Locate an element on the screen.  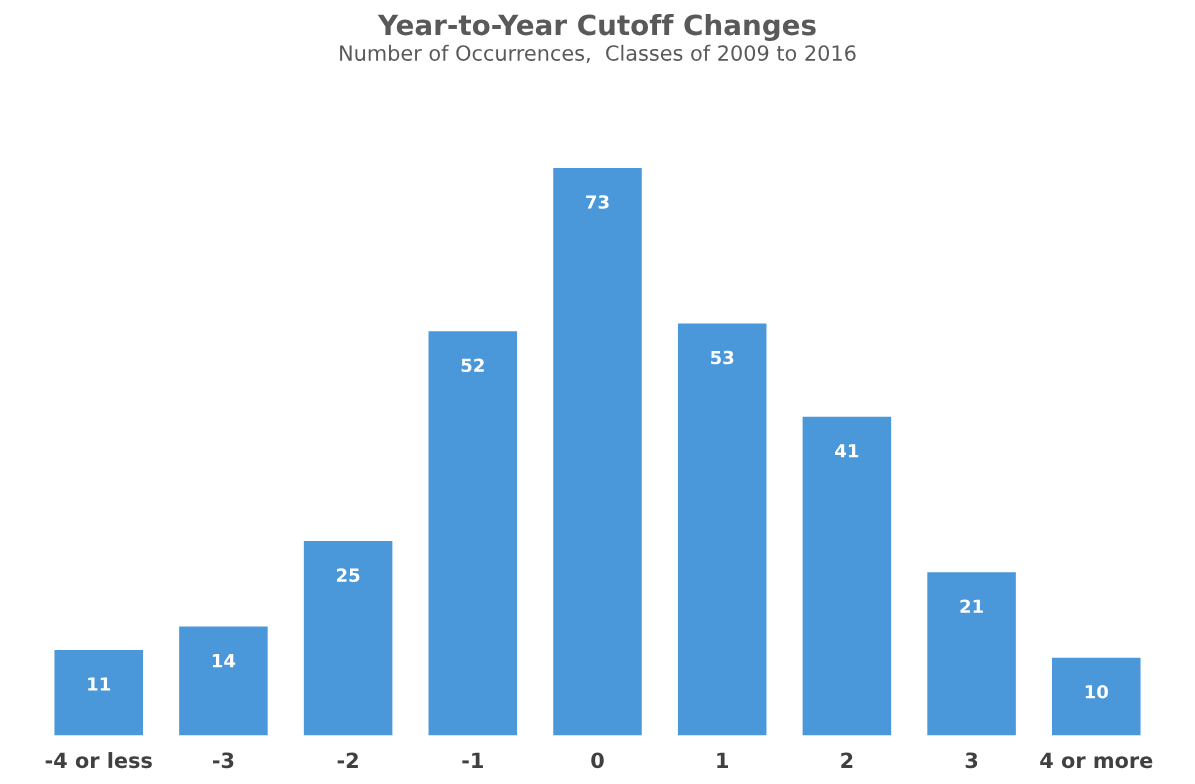
x-tick-label: 3 is located at coordinates (971, 760).